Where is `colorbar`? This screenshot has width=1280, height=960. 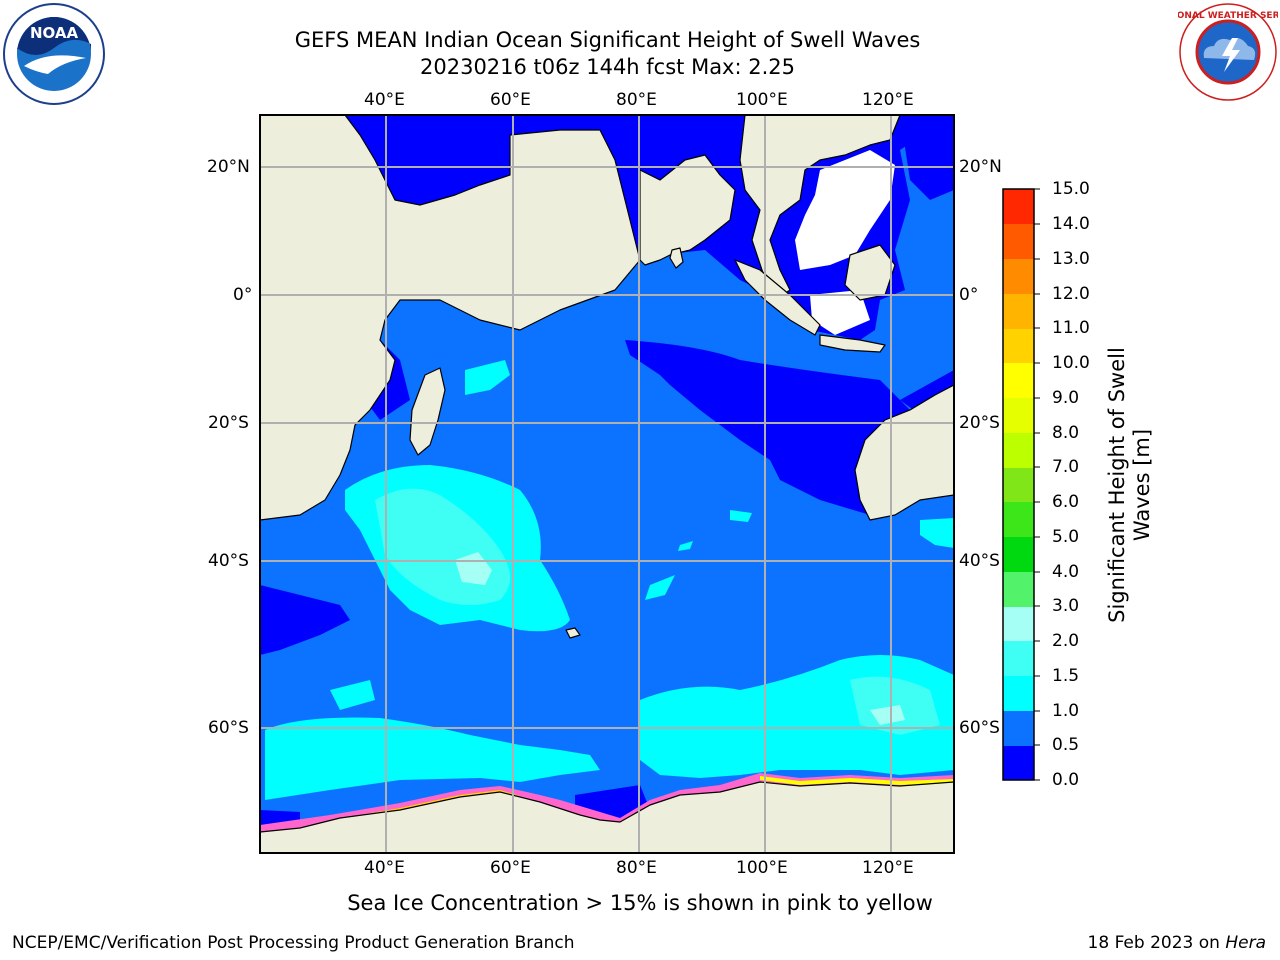
colorbar is located at coordinates (1021, 484).